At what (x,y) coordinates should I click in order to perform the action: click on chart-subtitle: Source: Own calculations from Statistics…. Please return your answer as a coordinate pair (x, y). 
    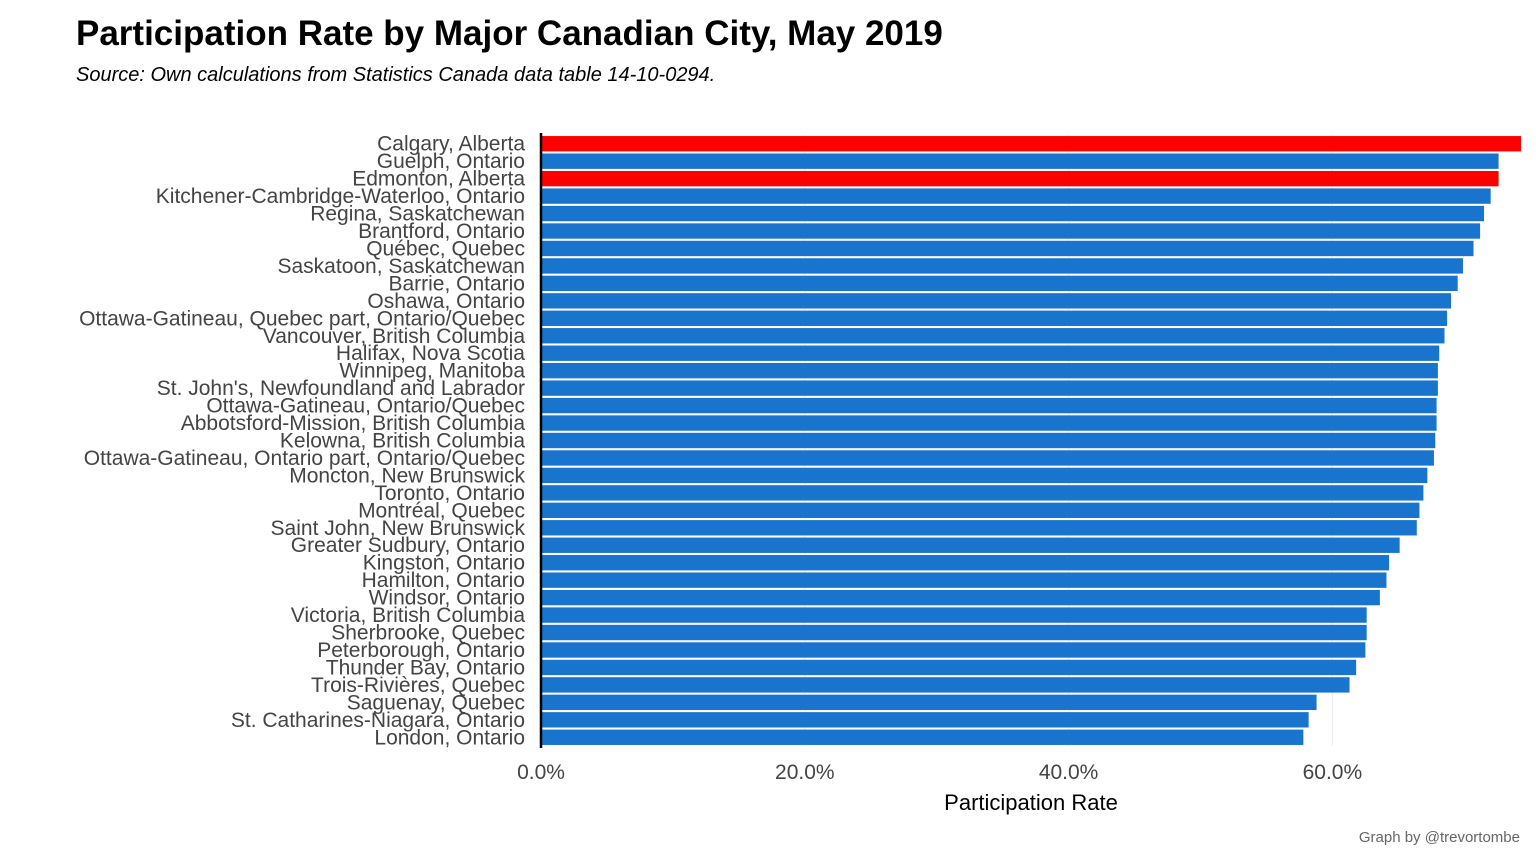
    Looking at the image, I should click on (396, 75).